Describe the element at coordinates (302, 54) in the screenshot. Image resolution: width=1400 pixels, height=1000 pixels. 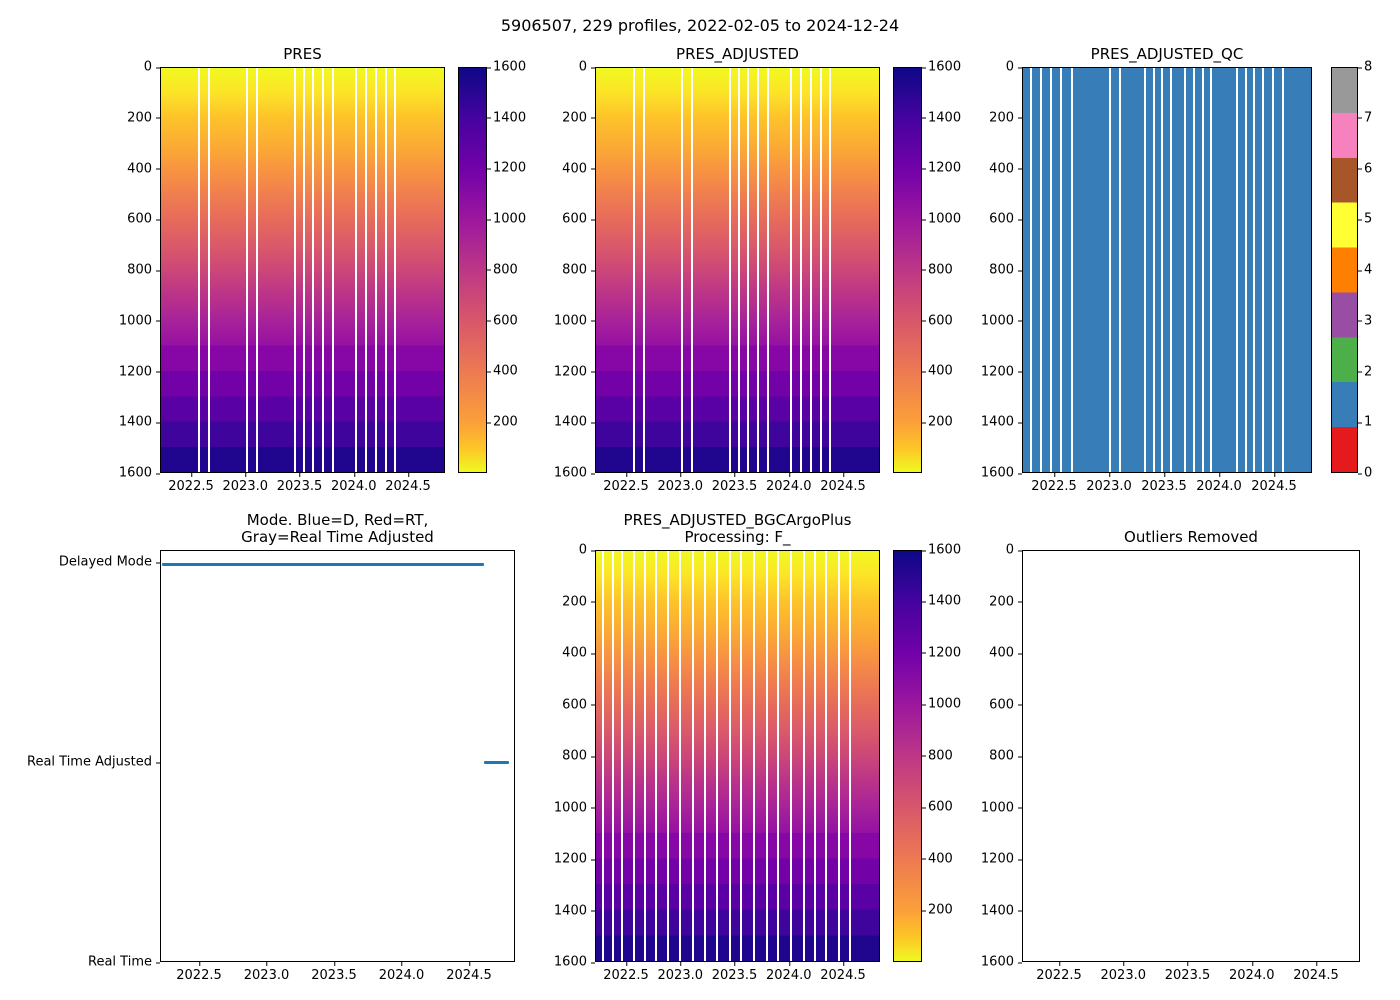
I see `subplot-pres-title: PRES` at that location.